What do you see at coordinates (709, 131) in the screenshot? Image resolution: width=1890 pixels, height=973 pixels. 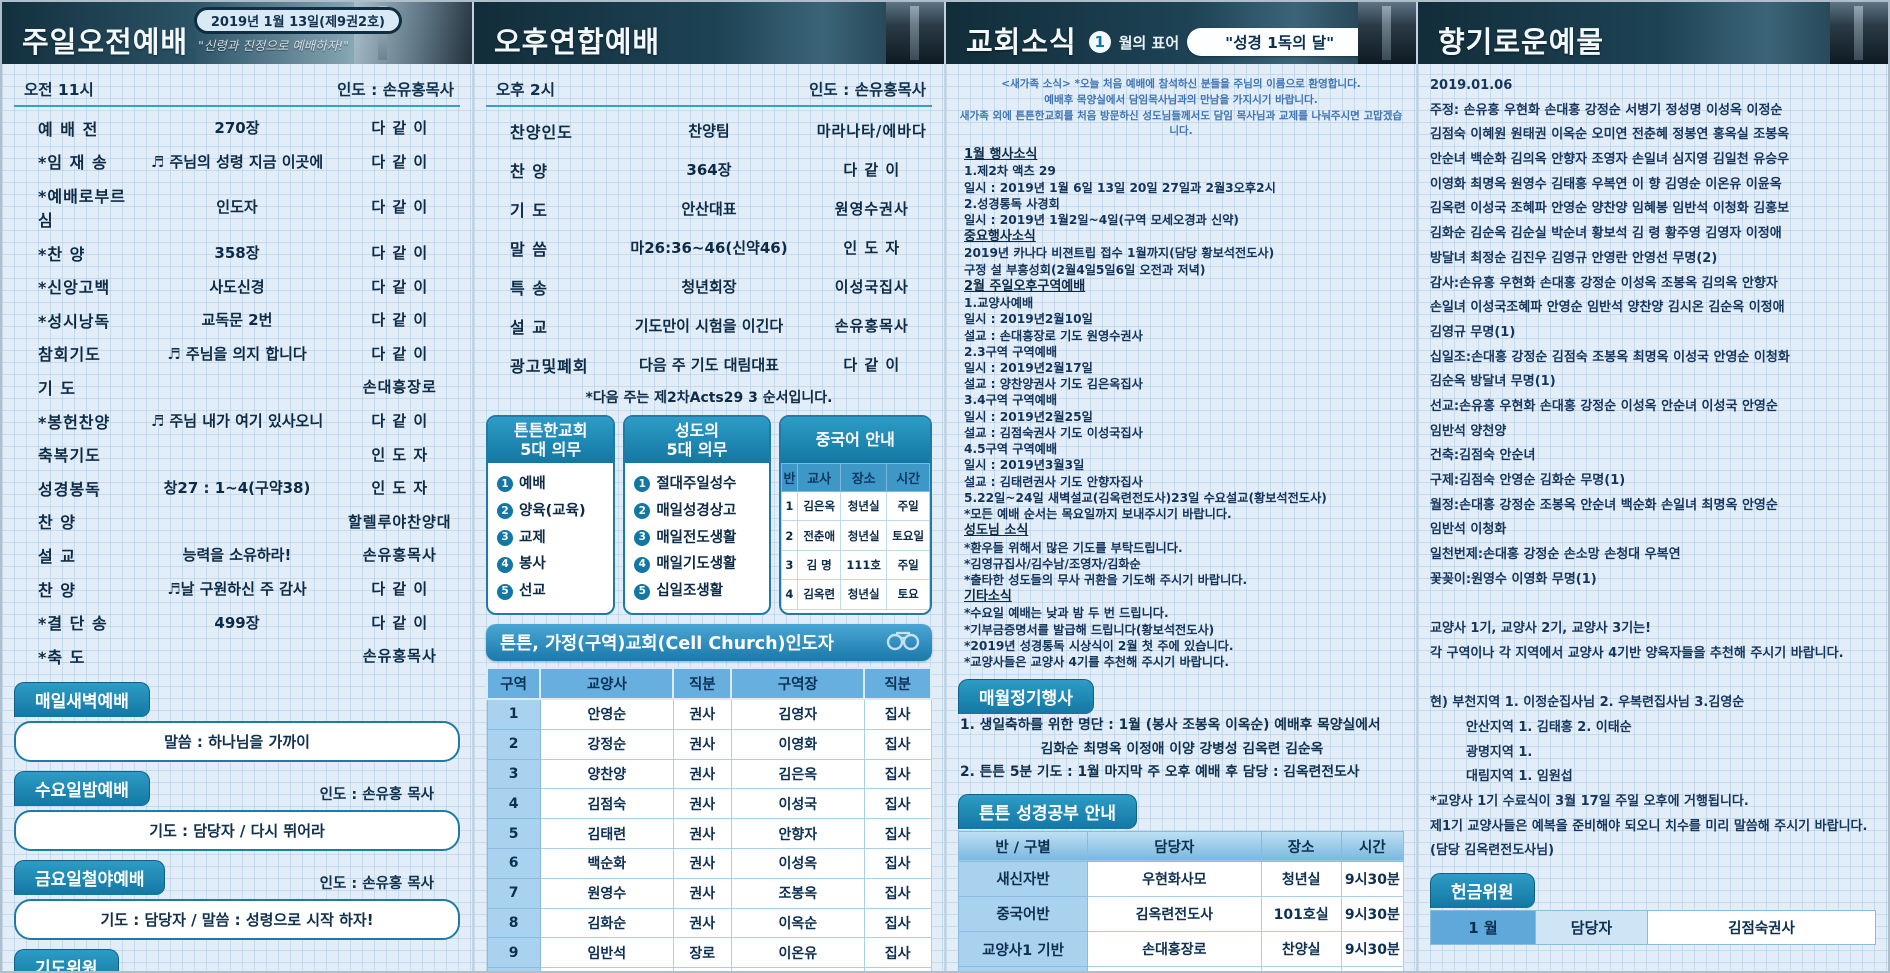 I see `table-cell: 찬양팀` at bounding box center [709, 131].